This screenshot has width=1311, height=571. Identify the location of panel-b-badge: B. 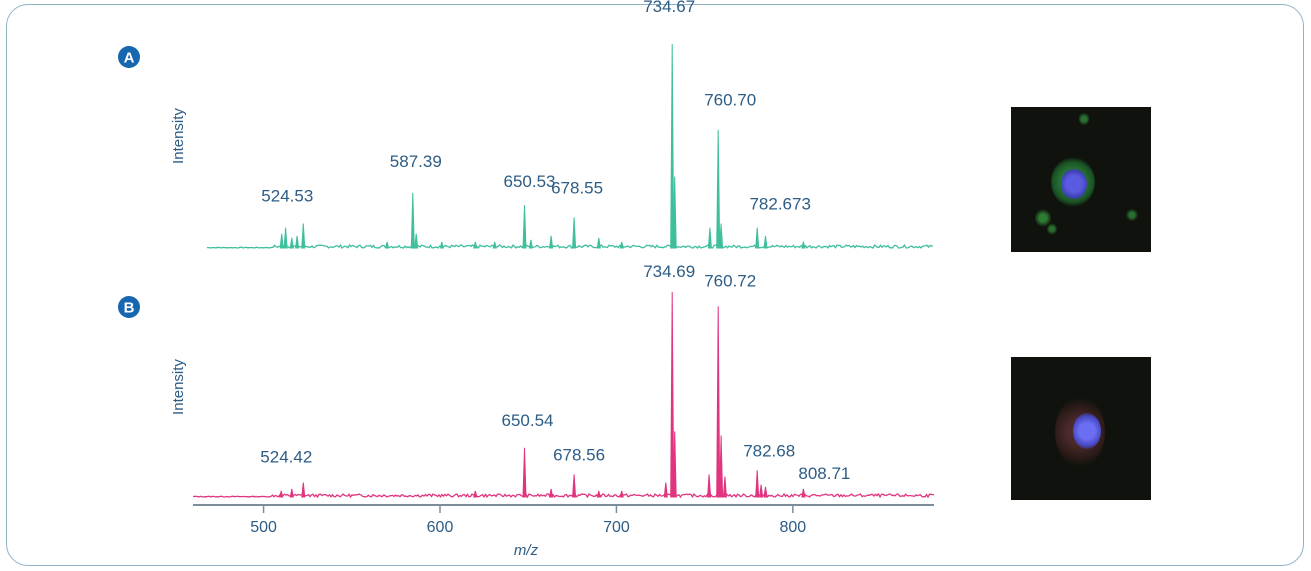
(129, 307).